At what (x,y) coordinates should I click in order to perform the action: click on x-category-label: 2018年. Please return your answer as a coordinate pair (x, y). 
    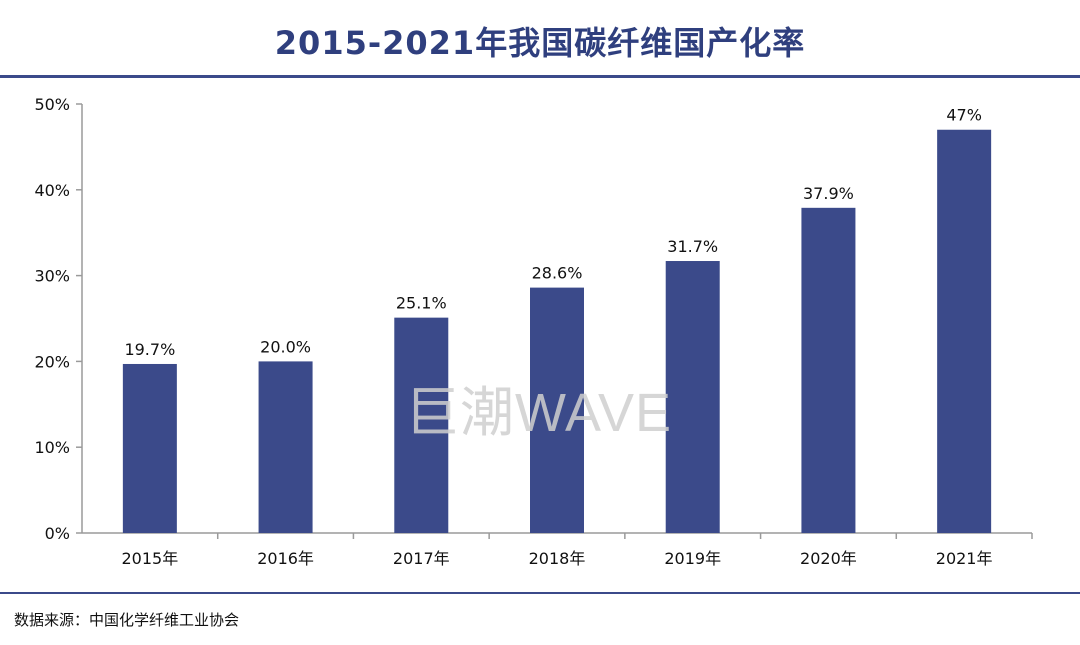
    Looking at the image, I should click on (557, 558).